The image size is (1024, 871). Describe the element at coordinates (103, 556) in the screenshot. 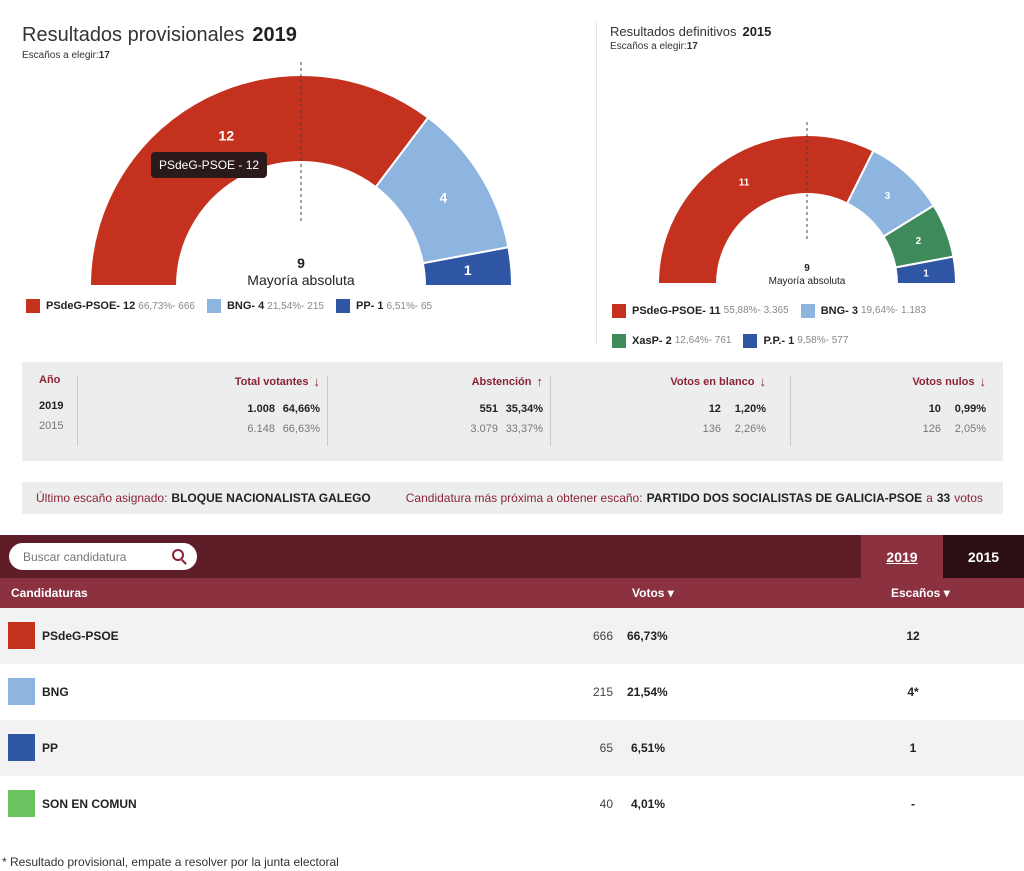

I see `search-input` at that location.